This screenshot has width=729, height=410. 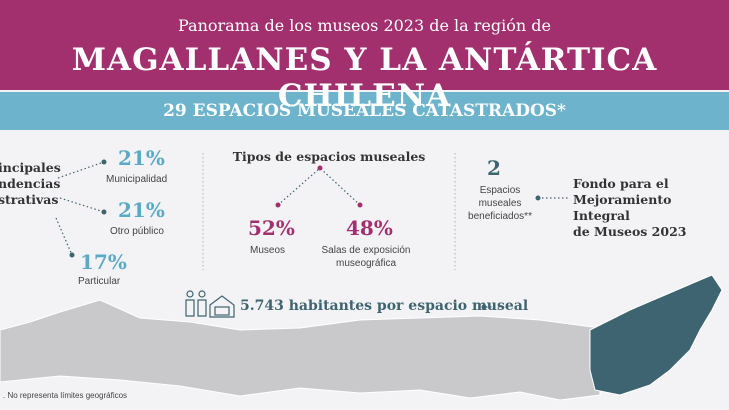 I want to click on band-bg, so click(x=364, y=111).